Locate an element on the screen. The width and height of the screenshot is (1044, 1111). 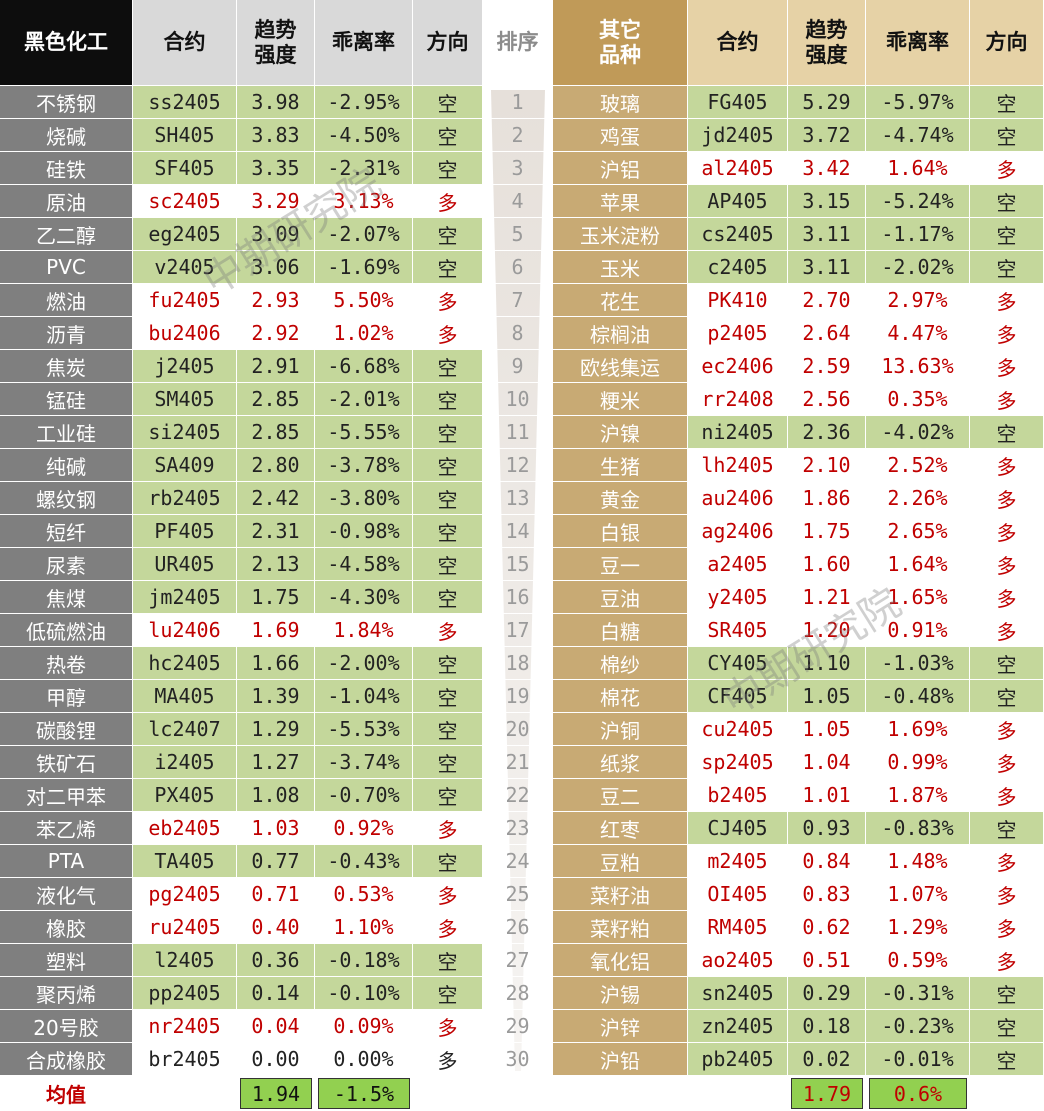
trend-strength: 2.93 is located at coordinates (276, 300).